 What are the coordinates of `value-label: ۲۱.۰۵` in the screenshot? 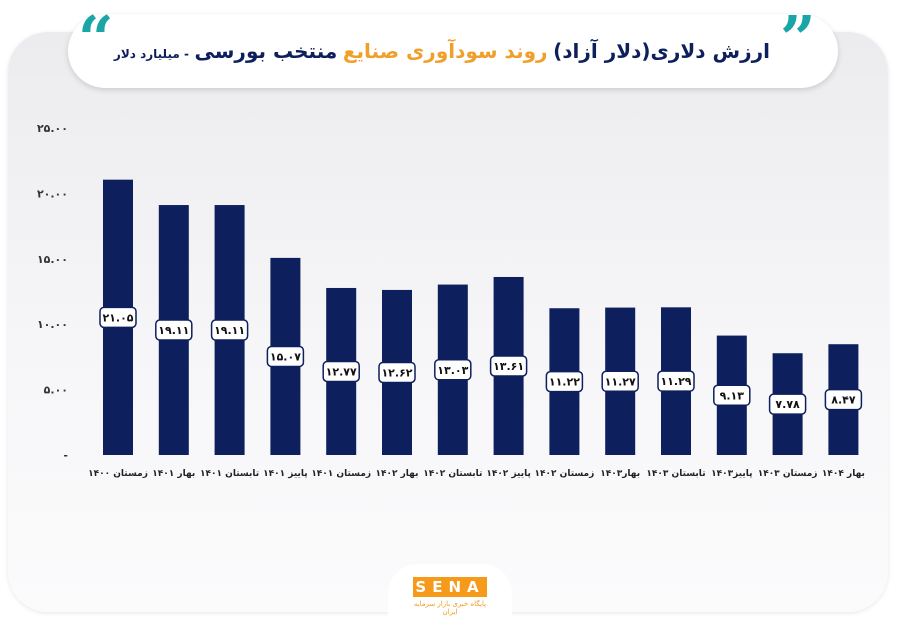 It's located at (117, 317).